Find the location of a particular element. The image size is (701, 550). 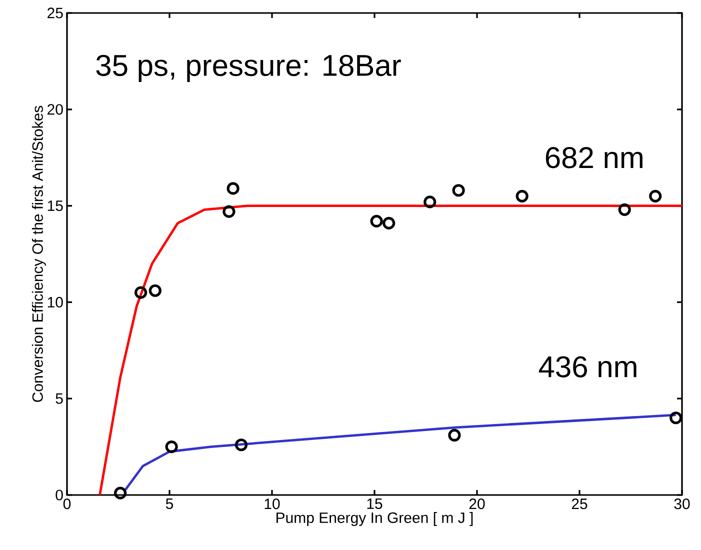

x-tick-label: 25 is located at coordinates (580, 504).